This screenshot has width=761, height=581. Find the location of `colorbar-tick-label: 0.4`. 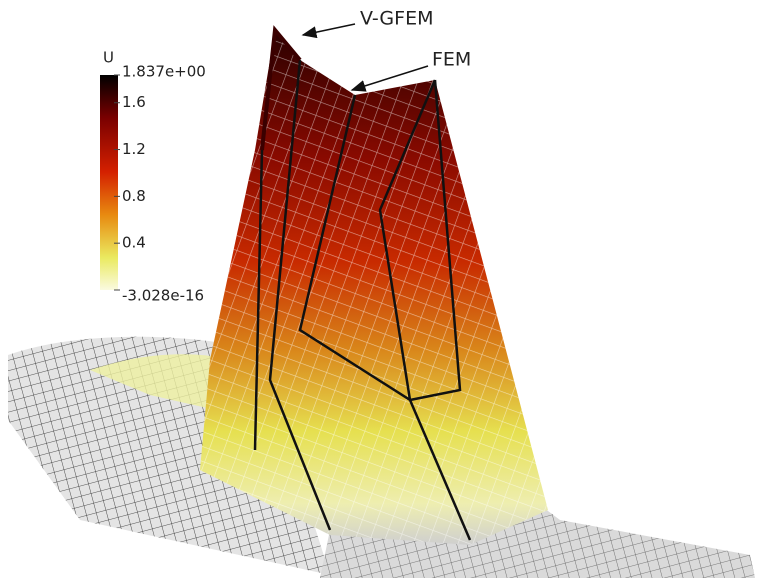

colorbar-tick-label: 0.4 is located at coordinates (134, 243).